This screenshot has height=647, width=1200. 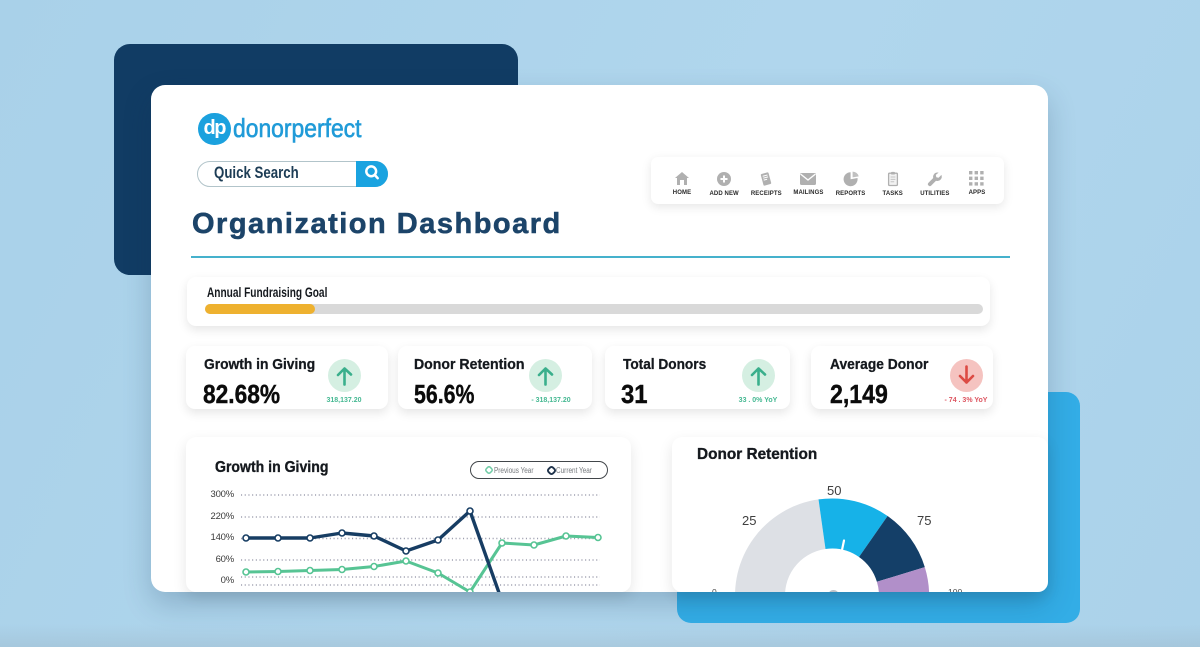 What do you see at coordinates (955, 589) in the screenshot?
I see `svg-text: 100` at bounding box center [955, 589].